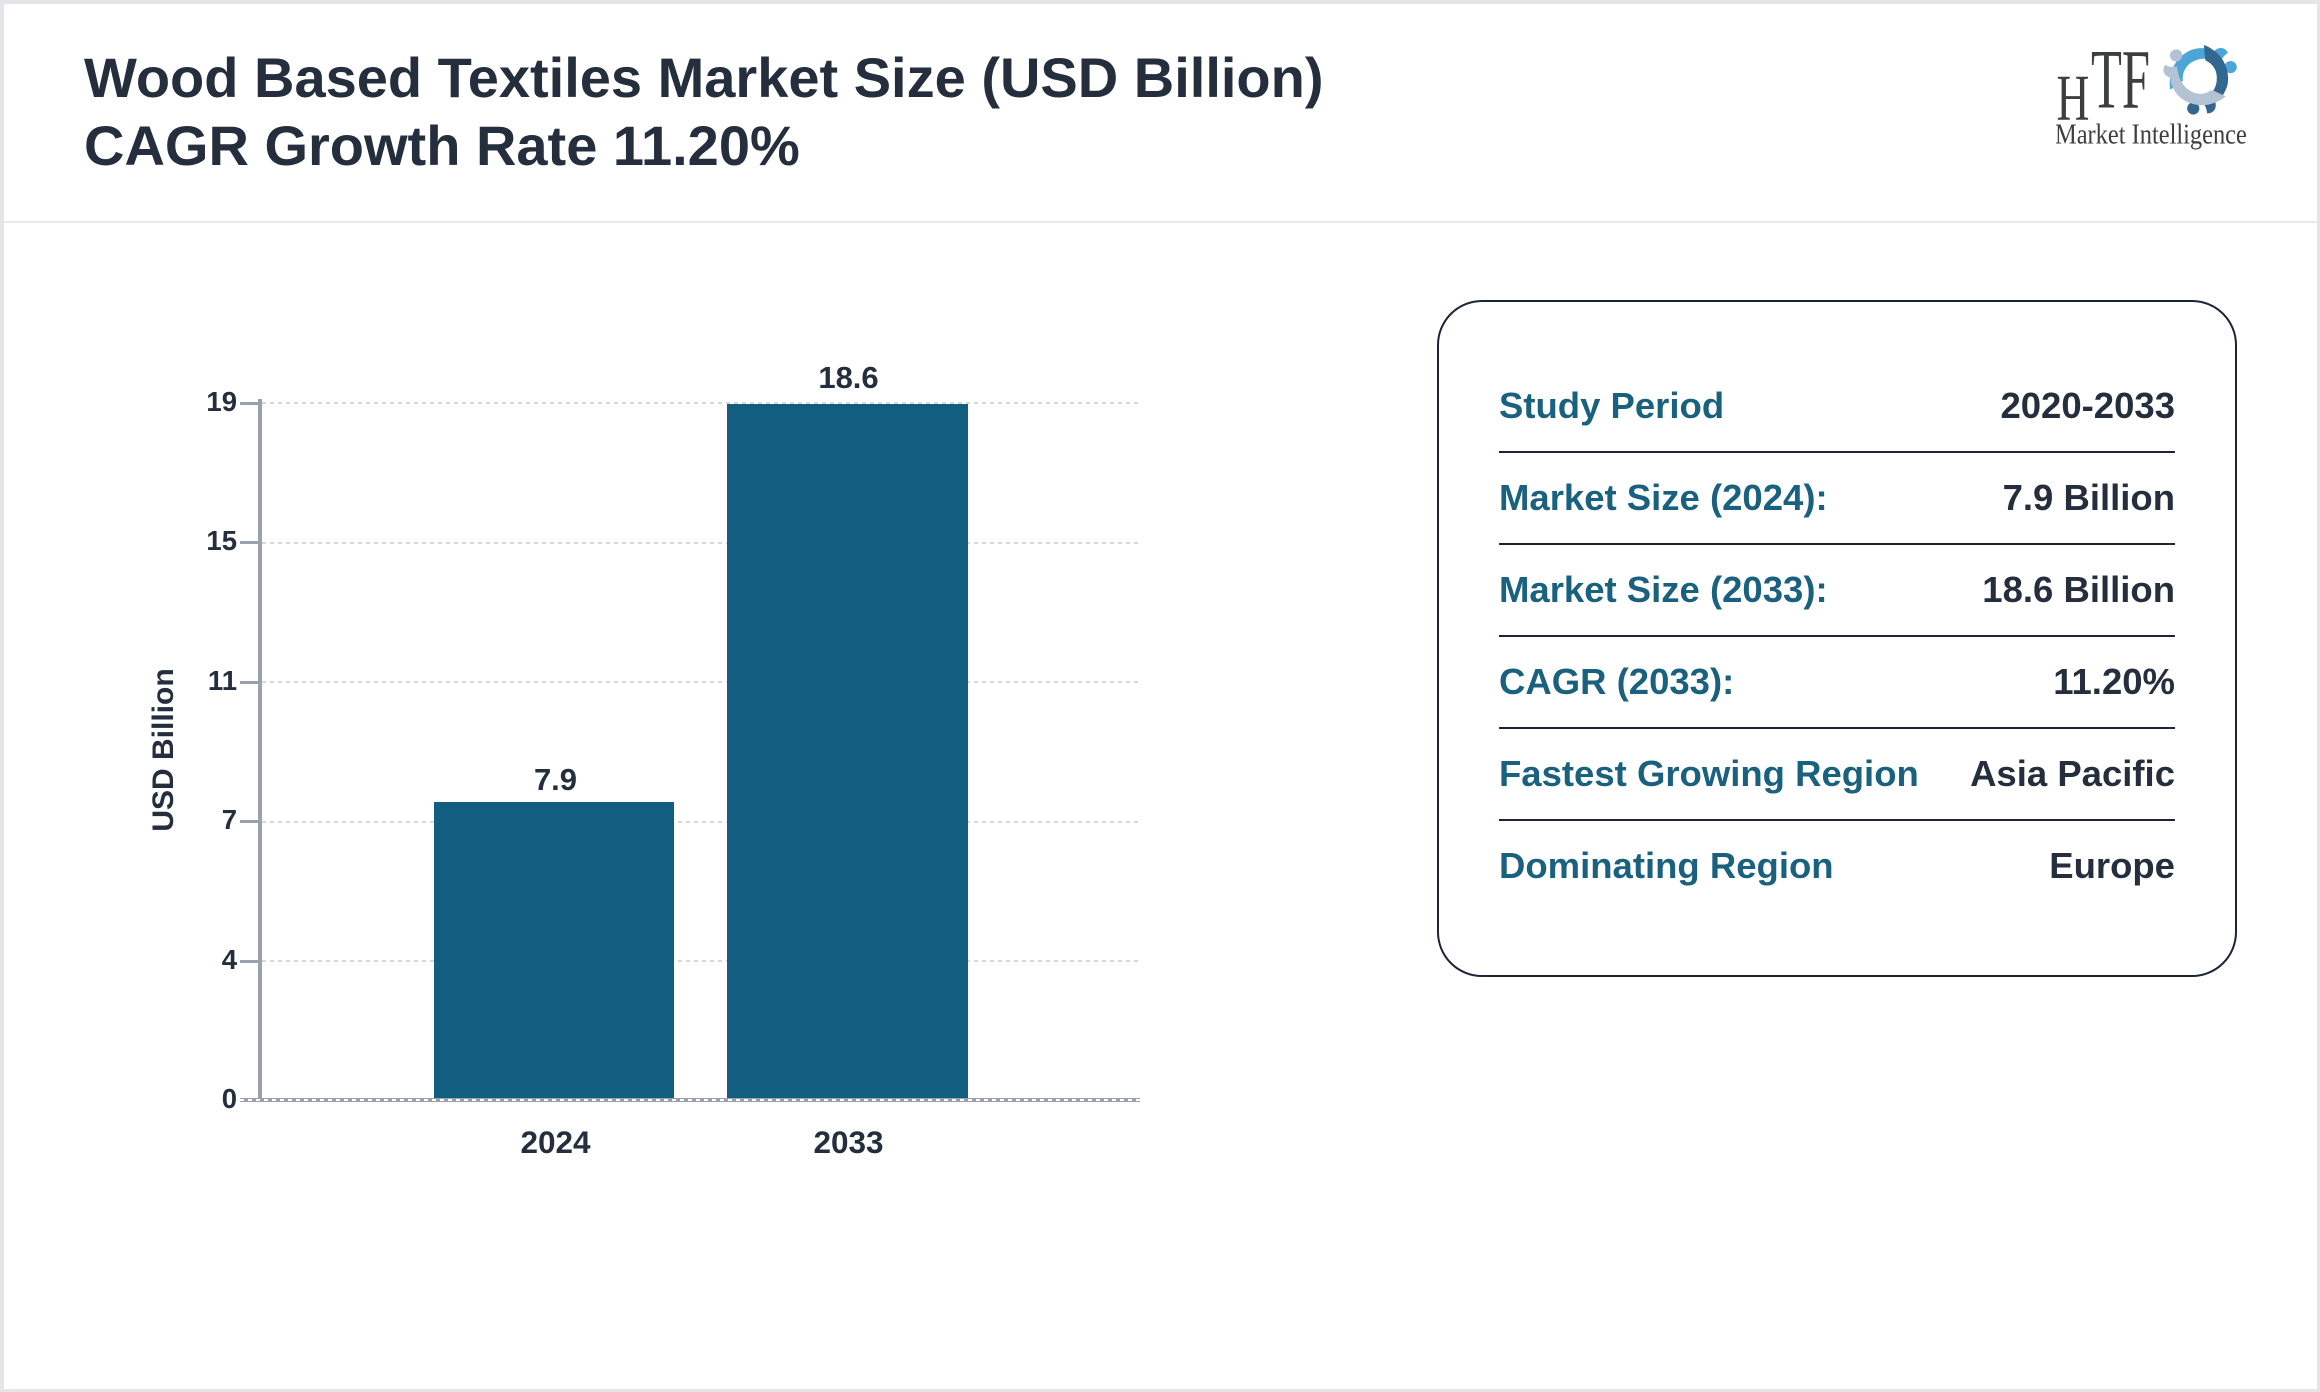 Image resolution: width=2320 pixels, height=1392 pixels. I want to click on svg-text: Market Intelligence, so click(2151, 134).